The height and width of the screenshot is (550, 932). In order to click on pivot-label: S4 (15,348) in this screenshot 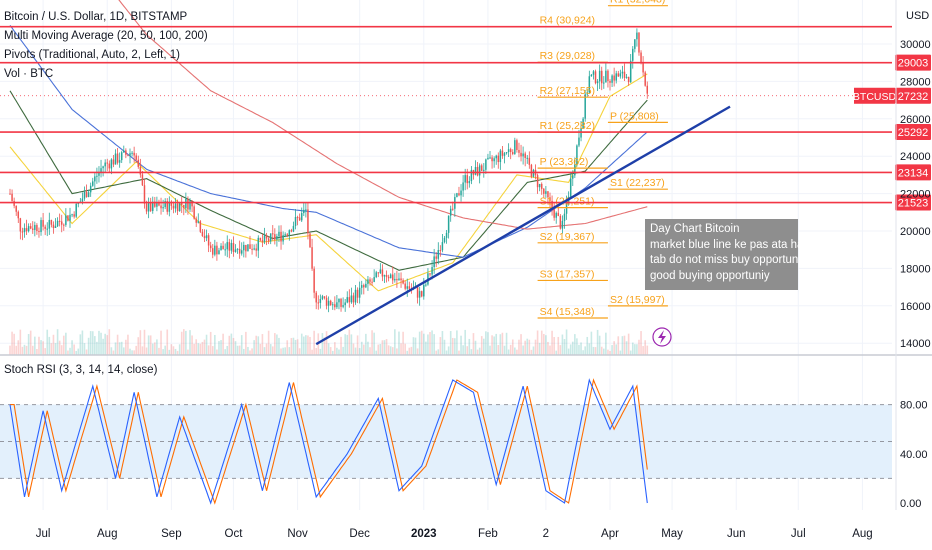, I will do `click(567, 312)`.